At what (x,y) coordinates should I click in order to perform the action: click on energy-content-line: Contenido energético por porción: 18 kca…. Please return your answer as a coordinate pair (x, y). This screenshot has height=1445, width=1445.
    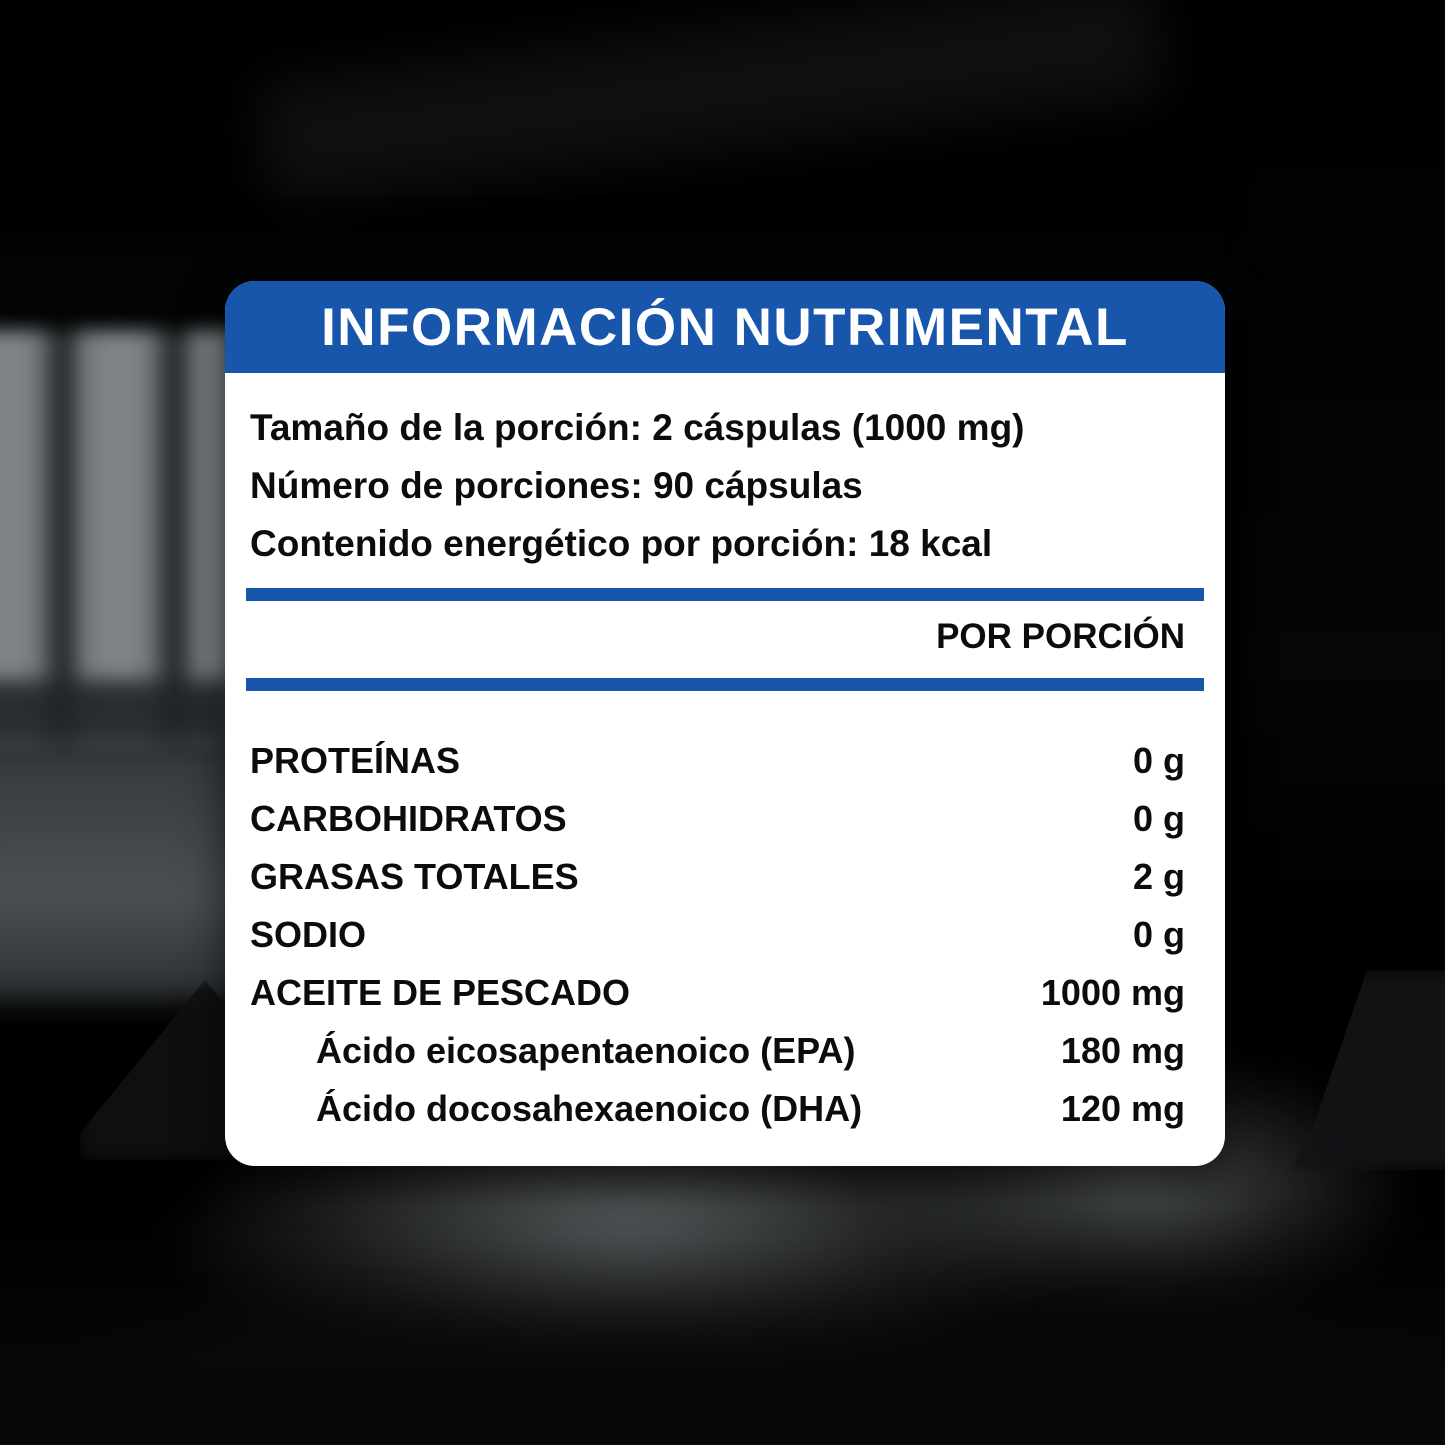
    Looking at the image, I should click on (621, 543).